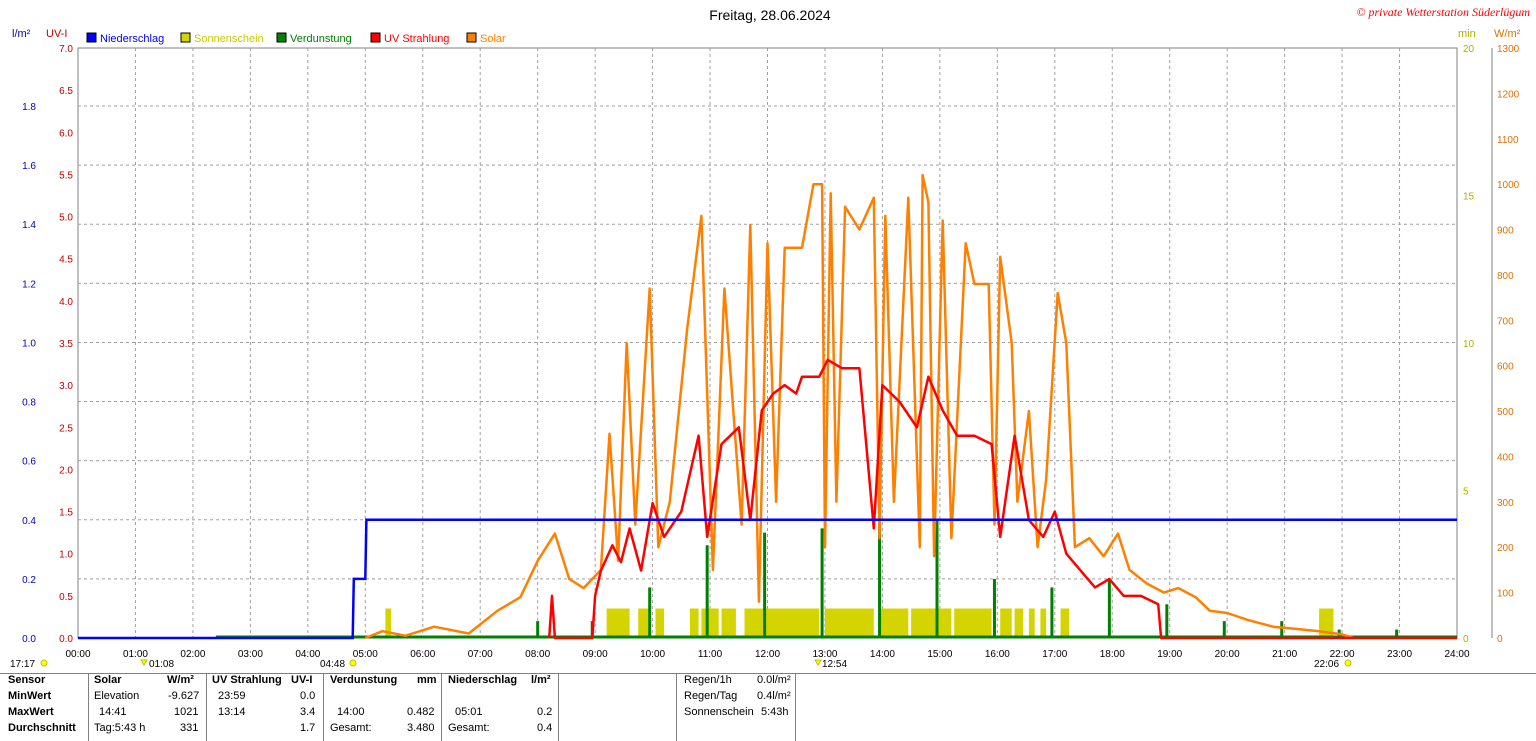 The image size is (1536, 741). I want to click on legend-label: Verdunstung, so click(321, 39).